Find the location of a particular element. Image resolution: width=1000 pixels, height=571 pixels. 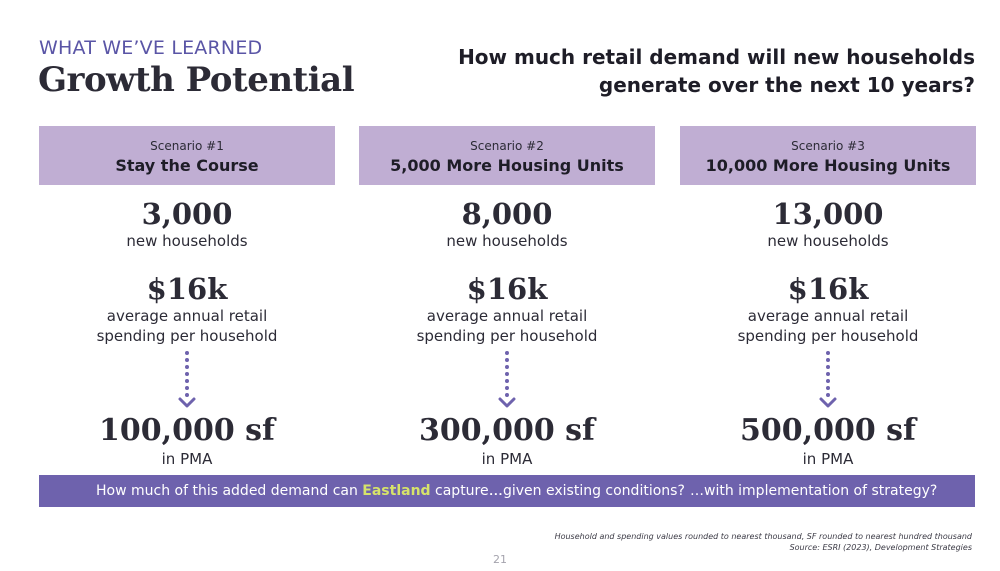

households-value: 8,000 is located at coordinates (507, 214).